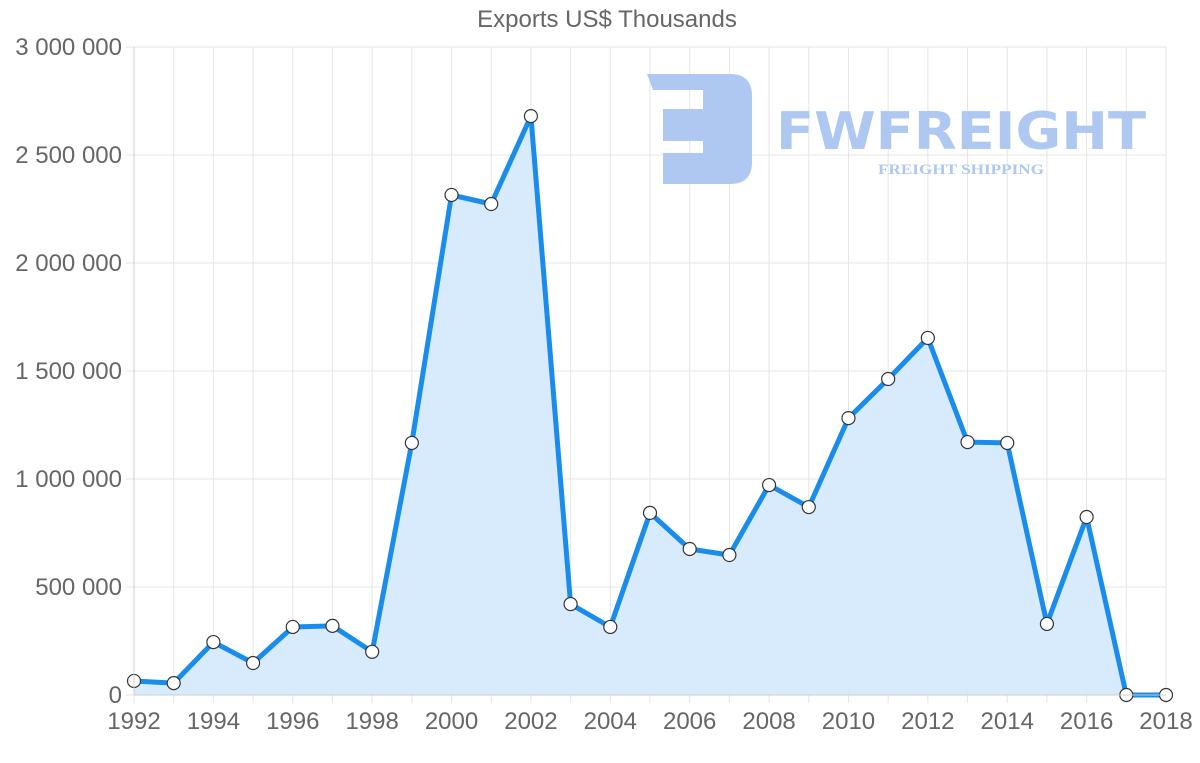 The height and width of the screenshot is (763, 1200). Describe the element at coordinates (848, 721) in the screenshot. I see `x-tick-label: 2010` at that location.